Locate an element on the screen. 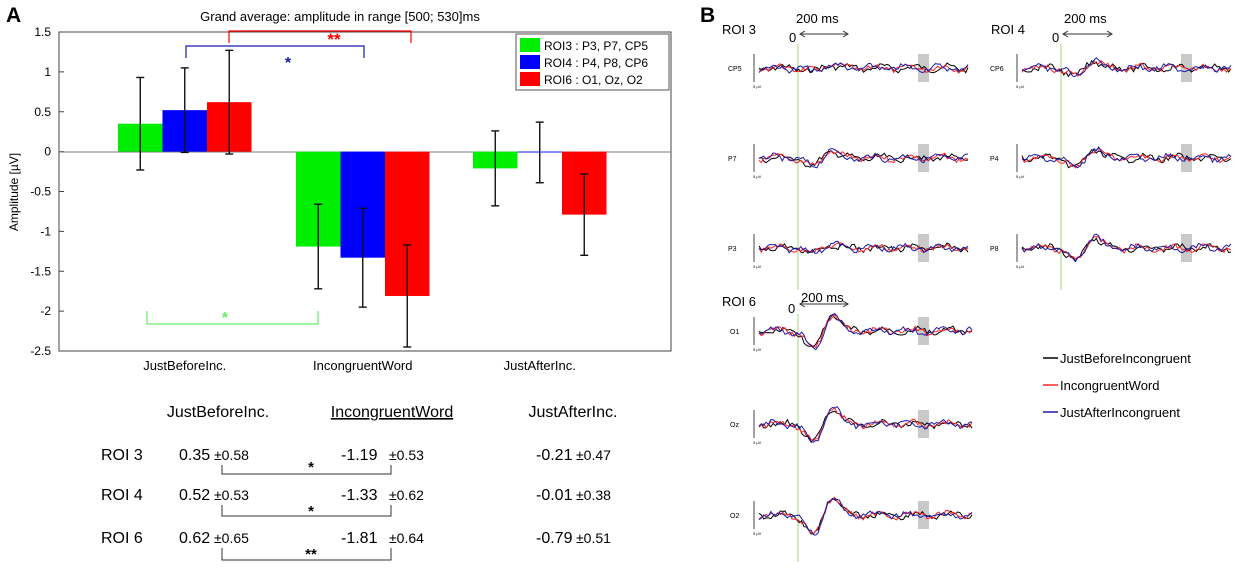 This screenshot has width=1240, height=568. legend-label-incongruent: IncongruentWord is located at coordinates (1110, 385).